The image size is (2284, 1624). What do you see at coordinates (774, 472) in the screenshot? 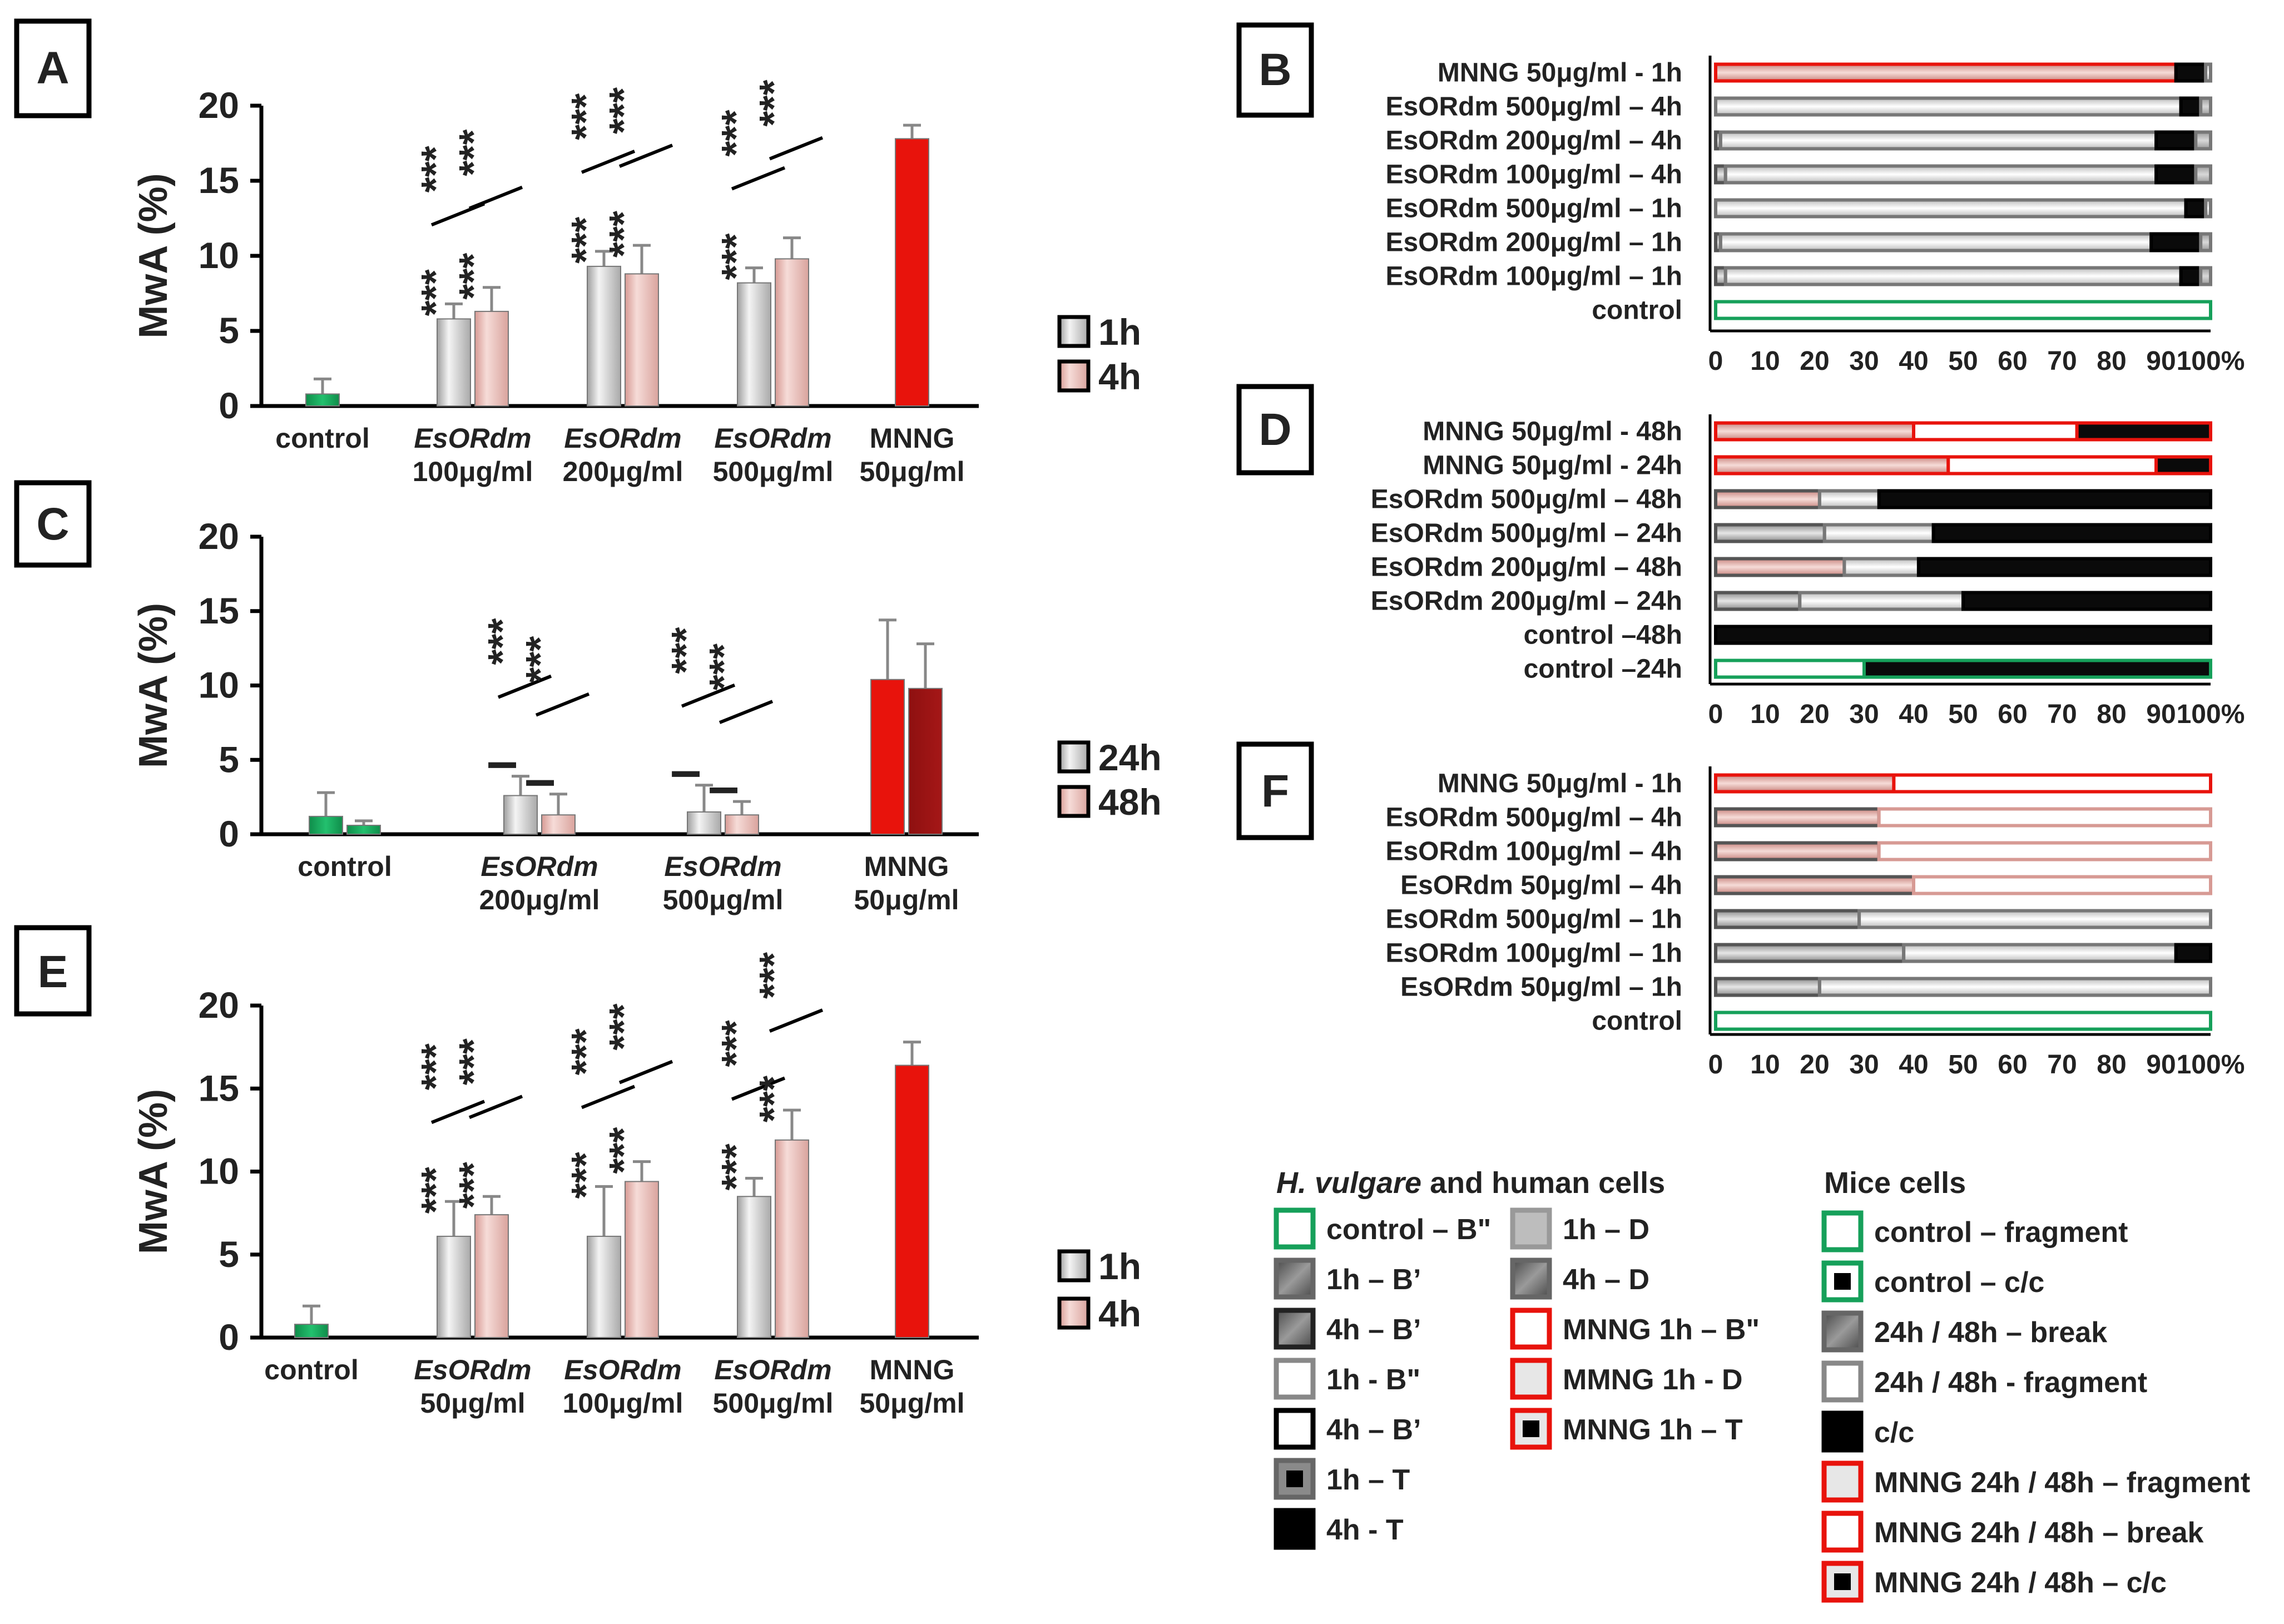
I see `x-group-label-dose: 500μg/ml` at bounding box center [774, 472].